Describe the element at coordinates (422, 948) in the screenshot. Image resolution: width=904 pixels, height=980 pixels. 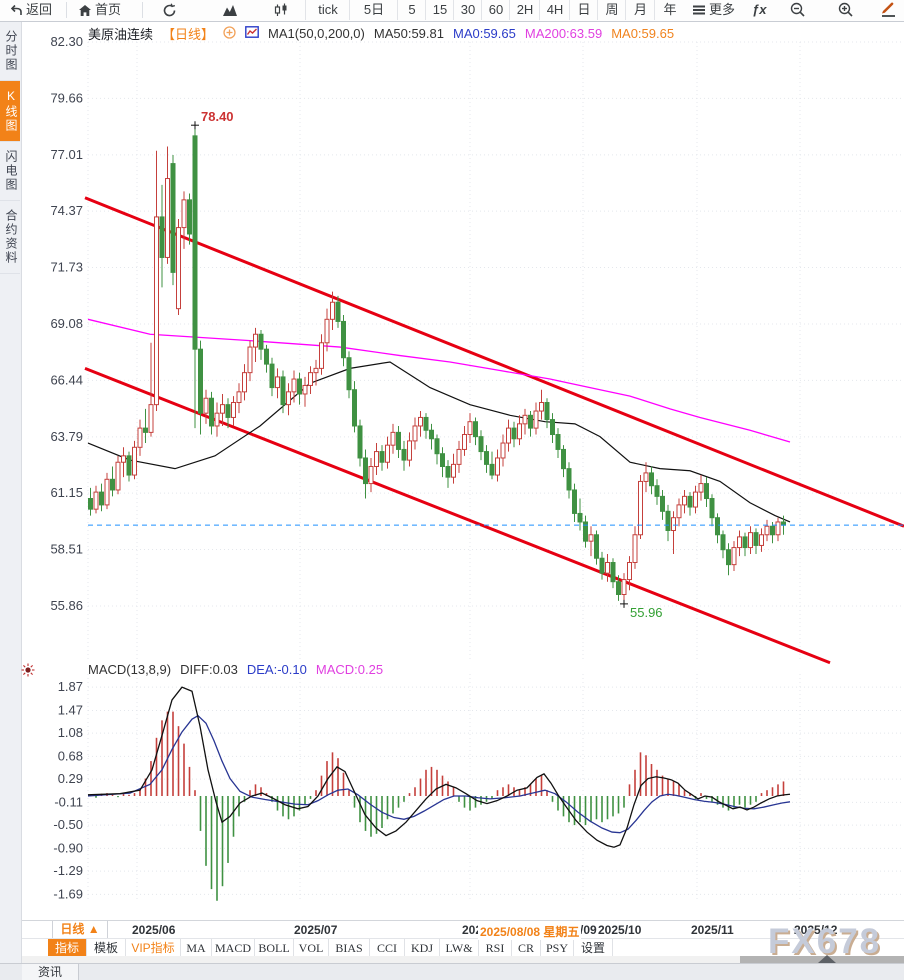
I see `tab-kdj: KDJ` at that location.